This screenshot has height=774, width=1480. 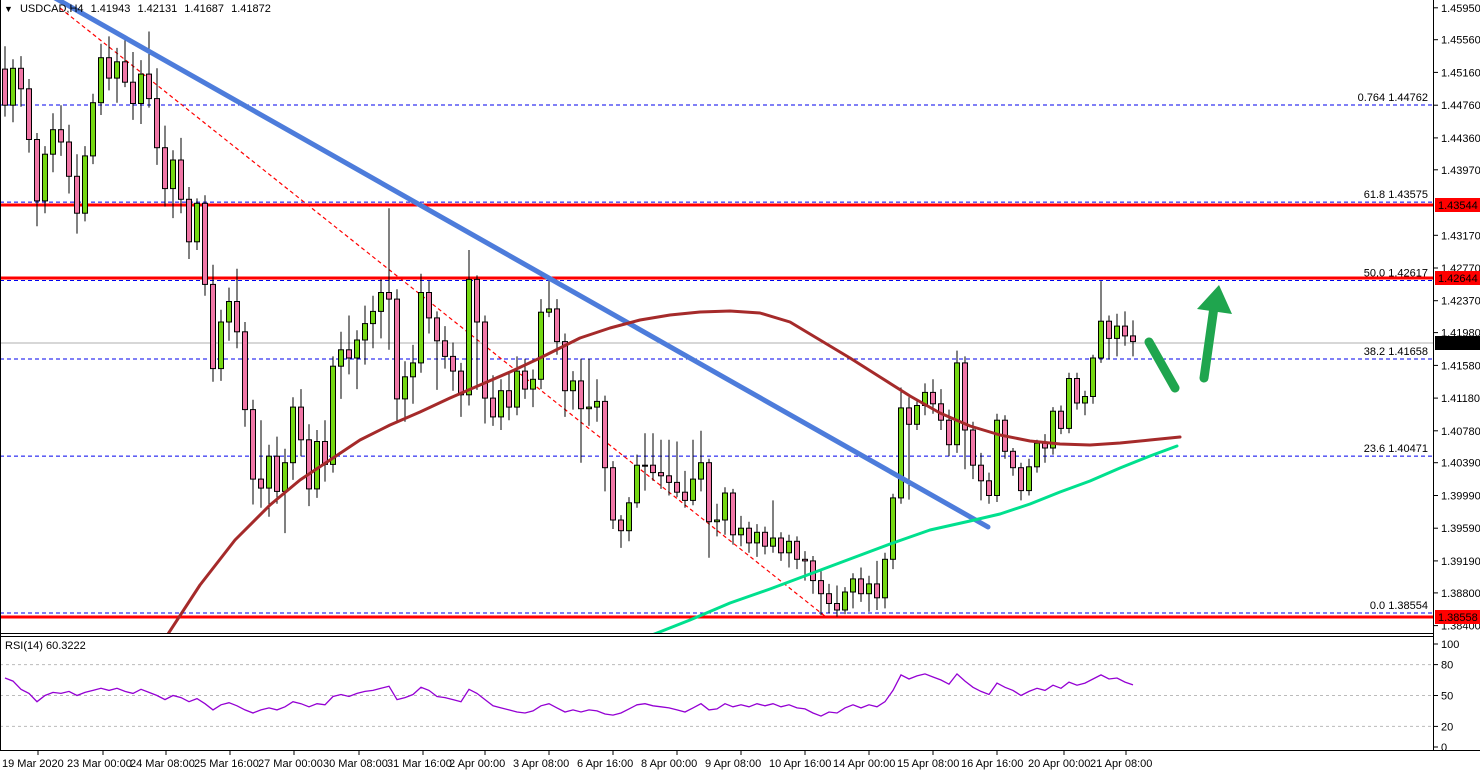 I want to click on fib-level-label: 61.8 1.43575, so click(x=1396, y=195).